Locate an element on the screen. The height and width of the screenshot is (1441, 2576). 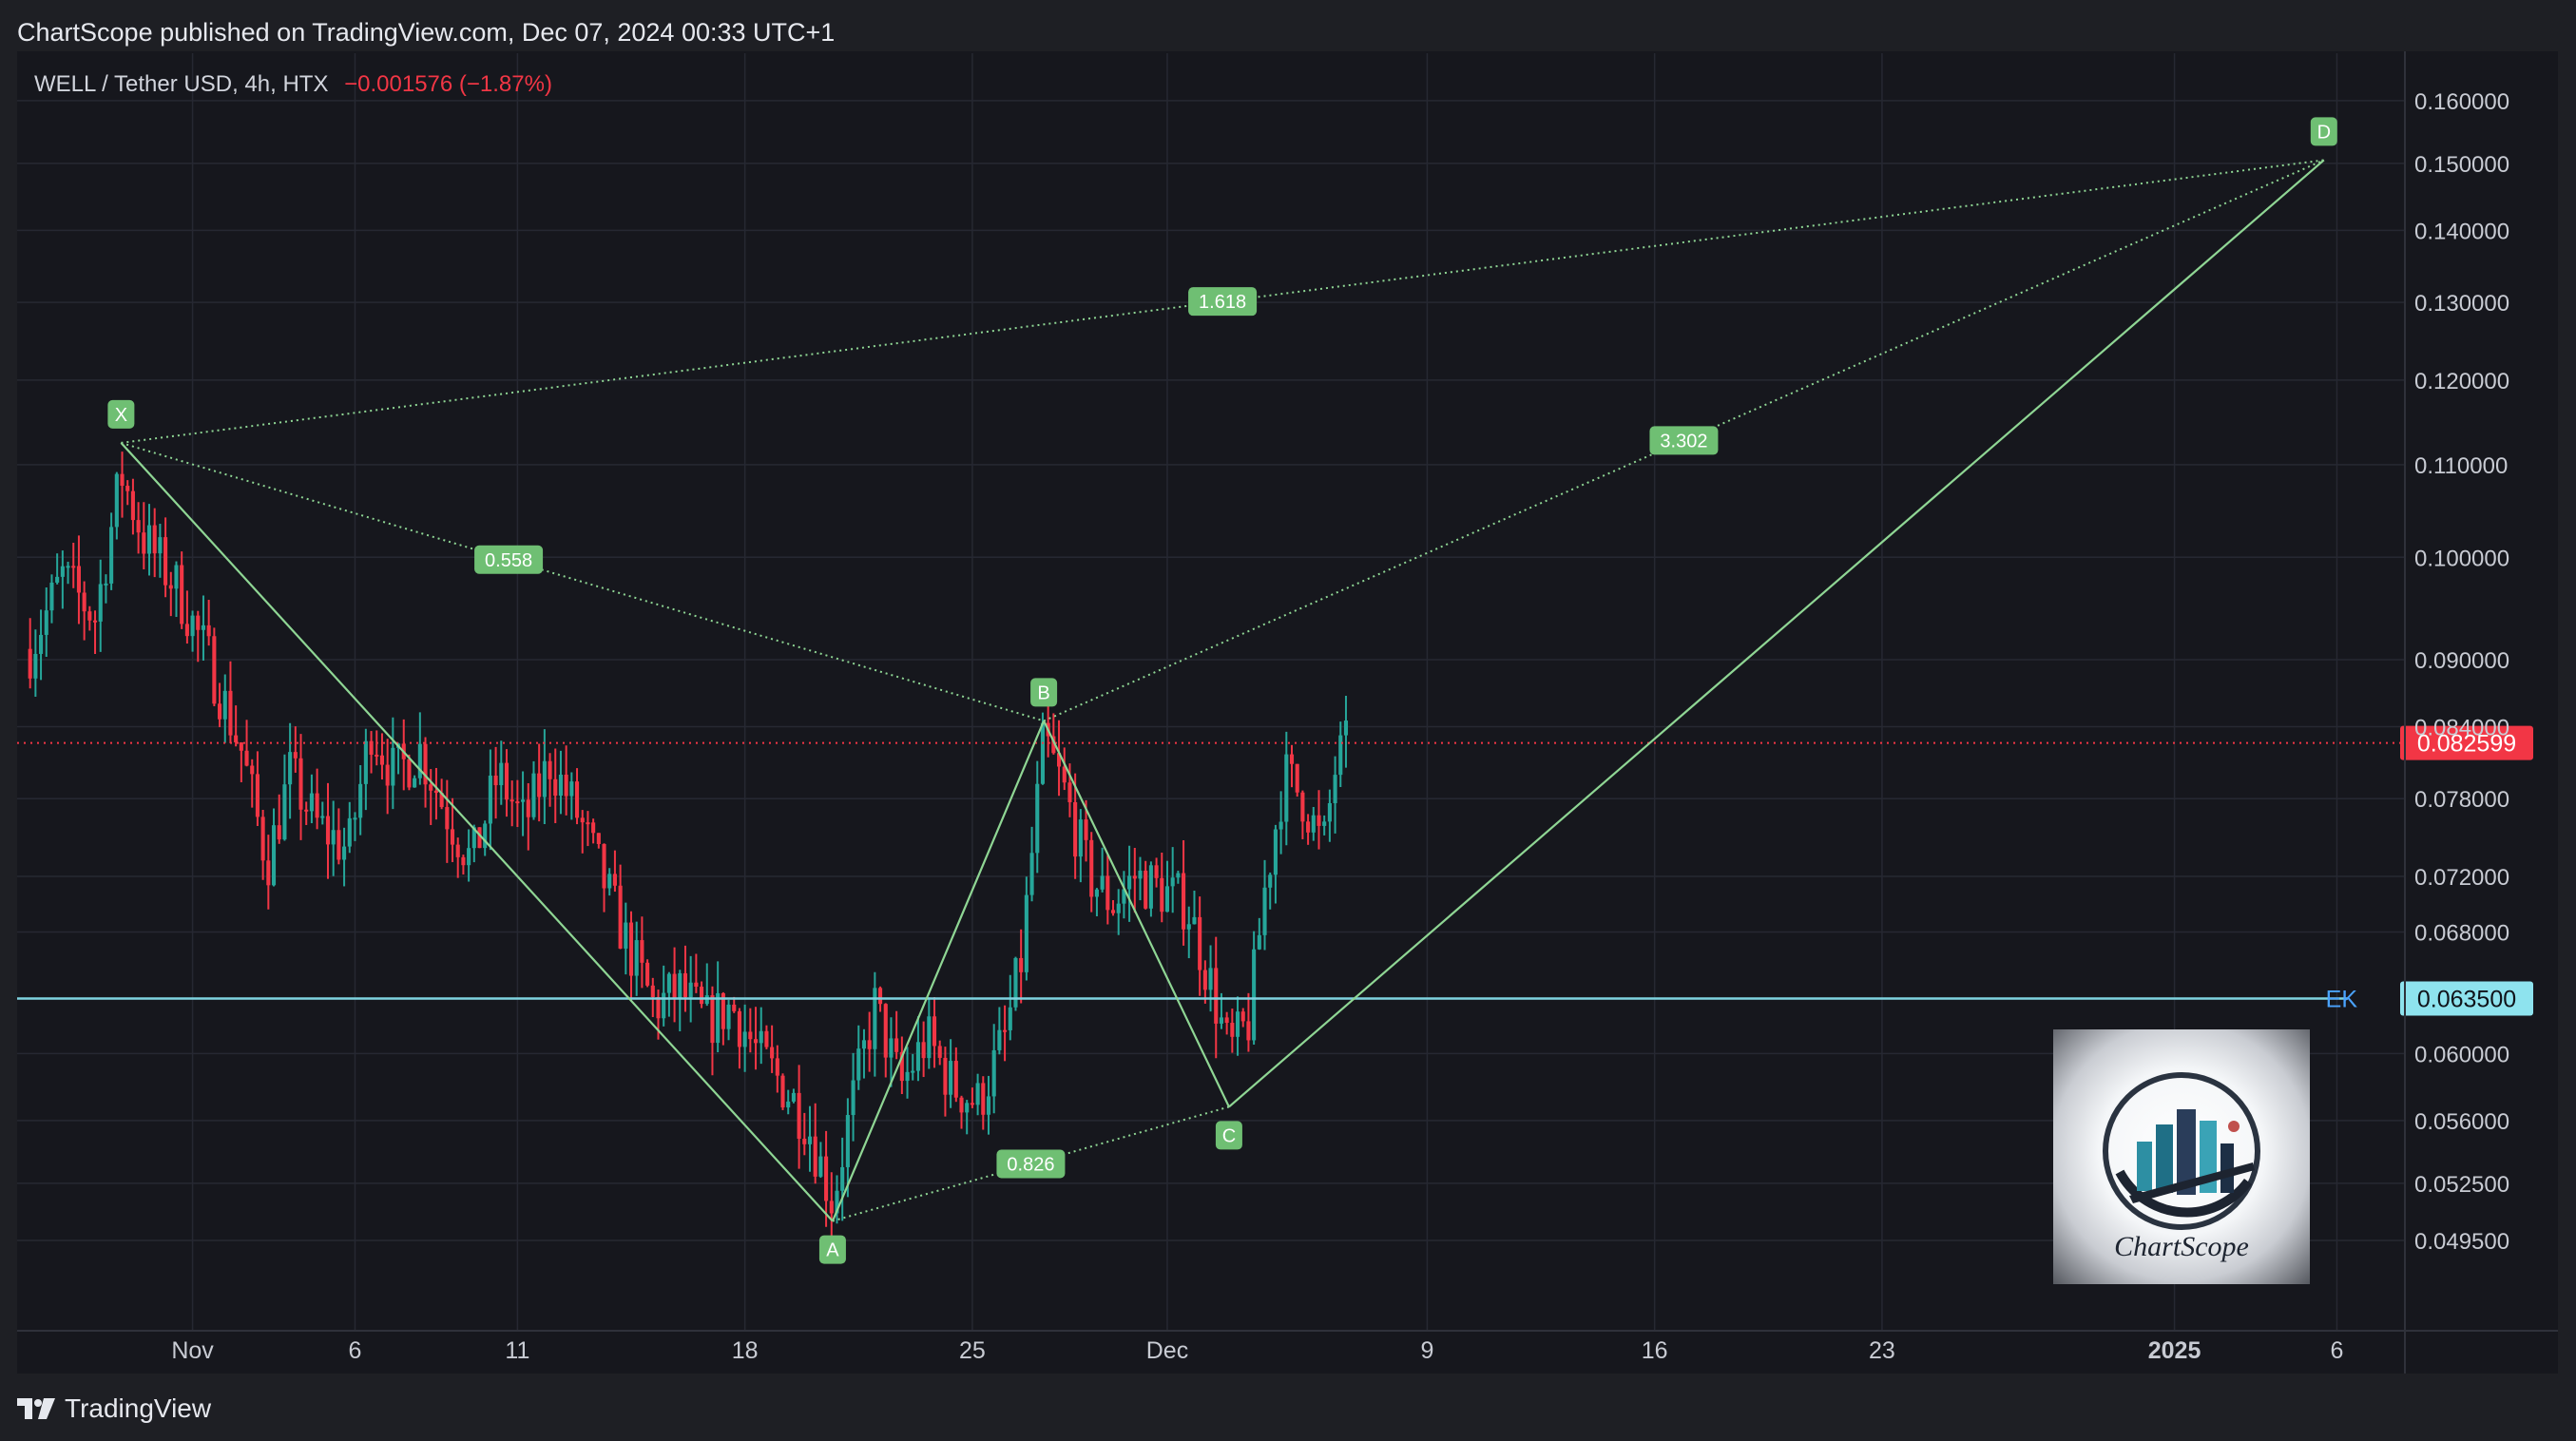
x-tick-label: 25 is located at coordinates (973, 1350).